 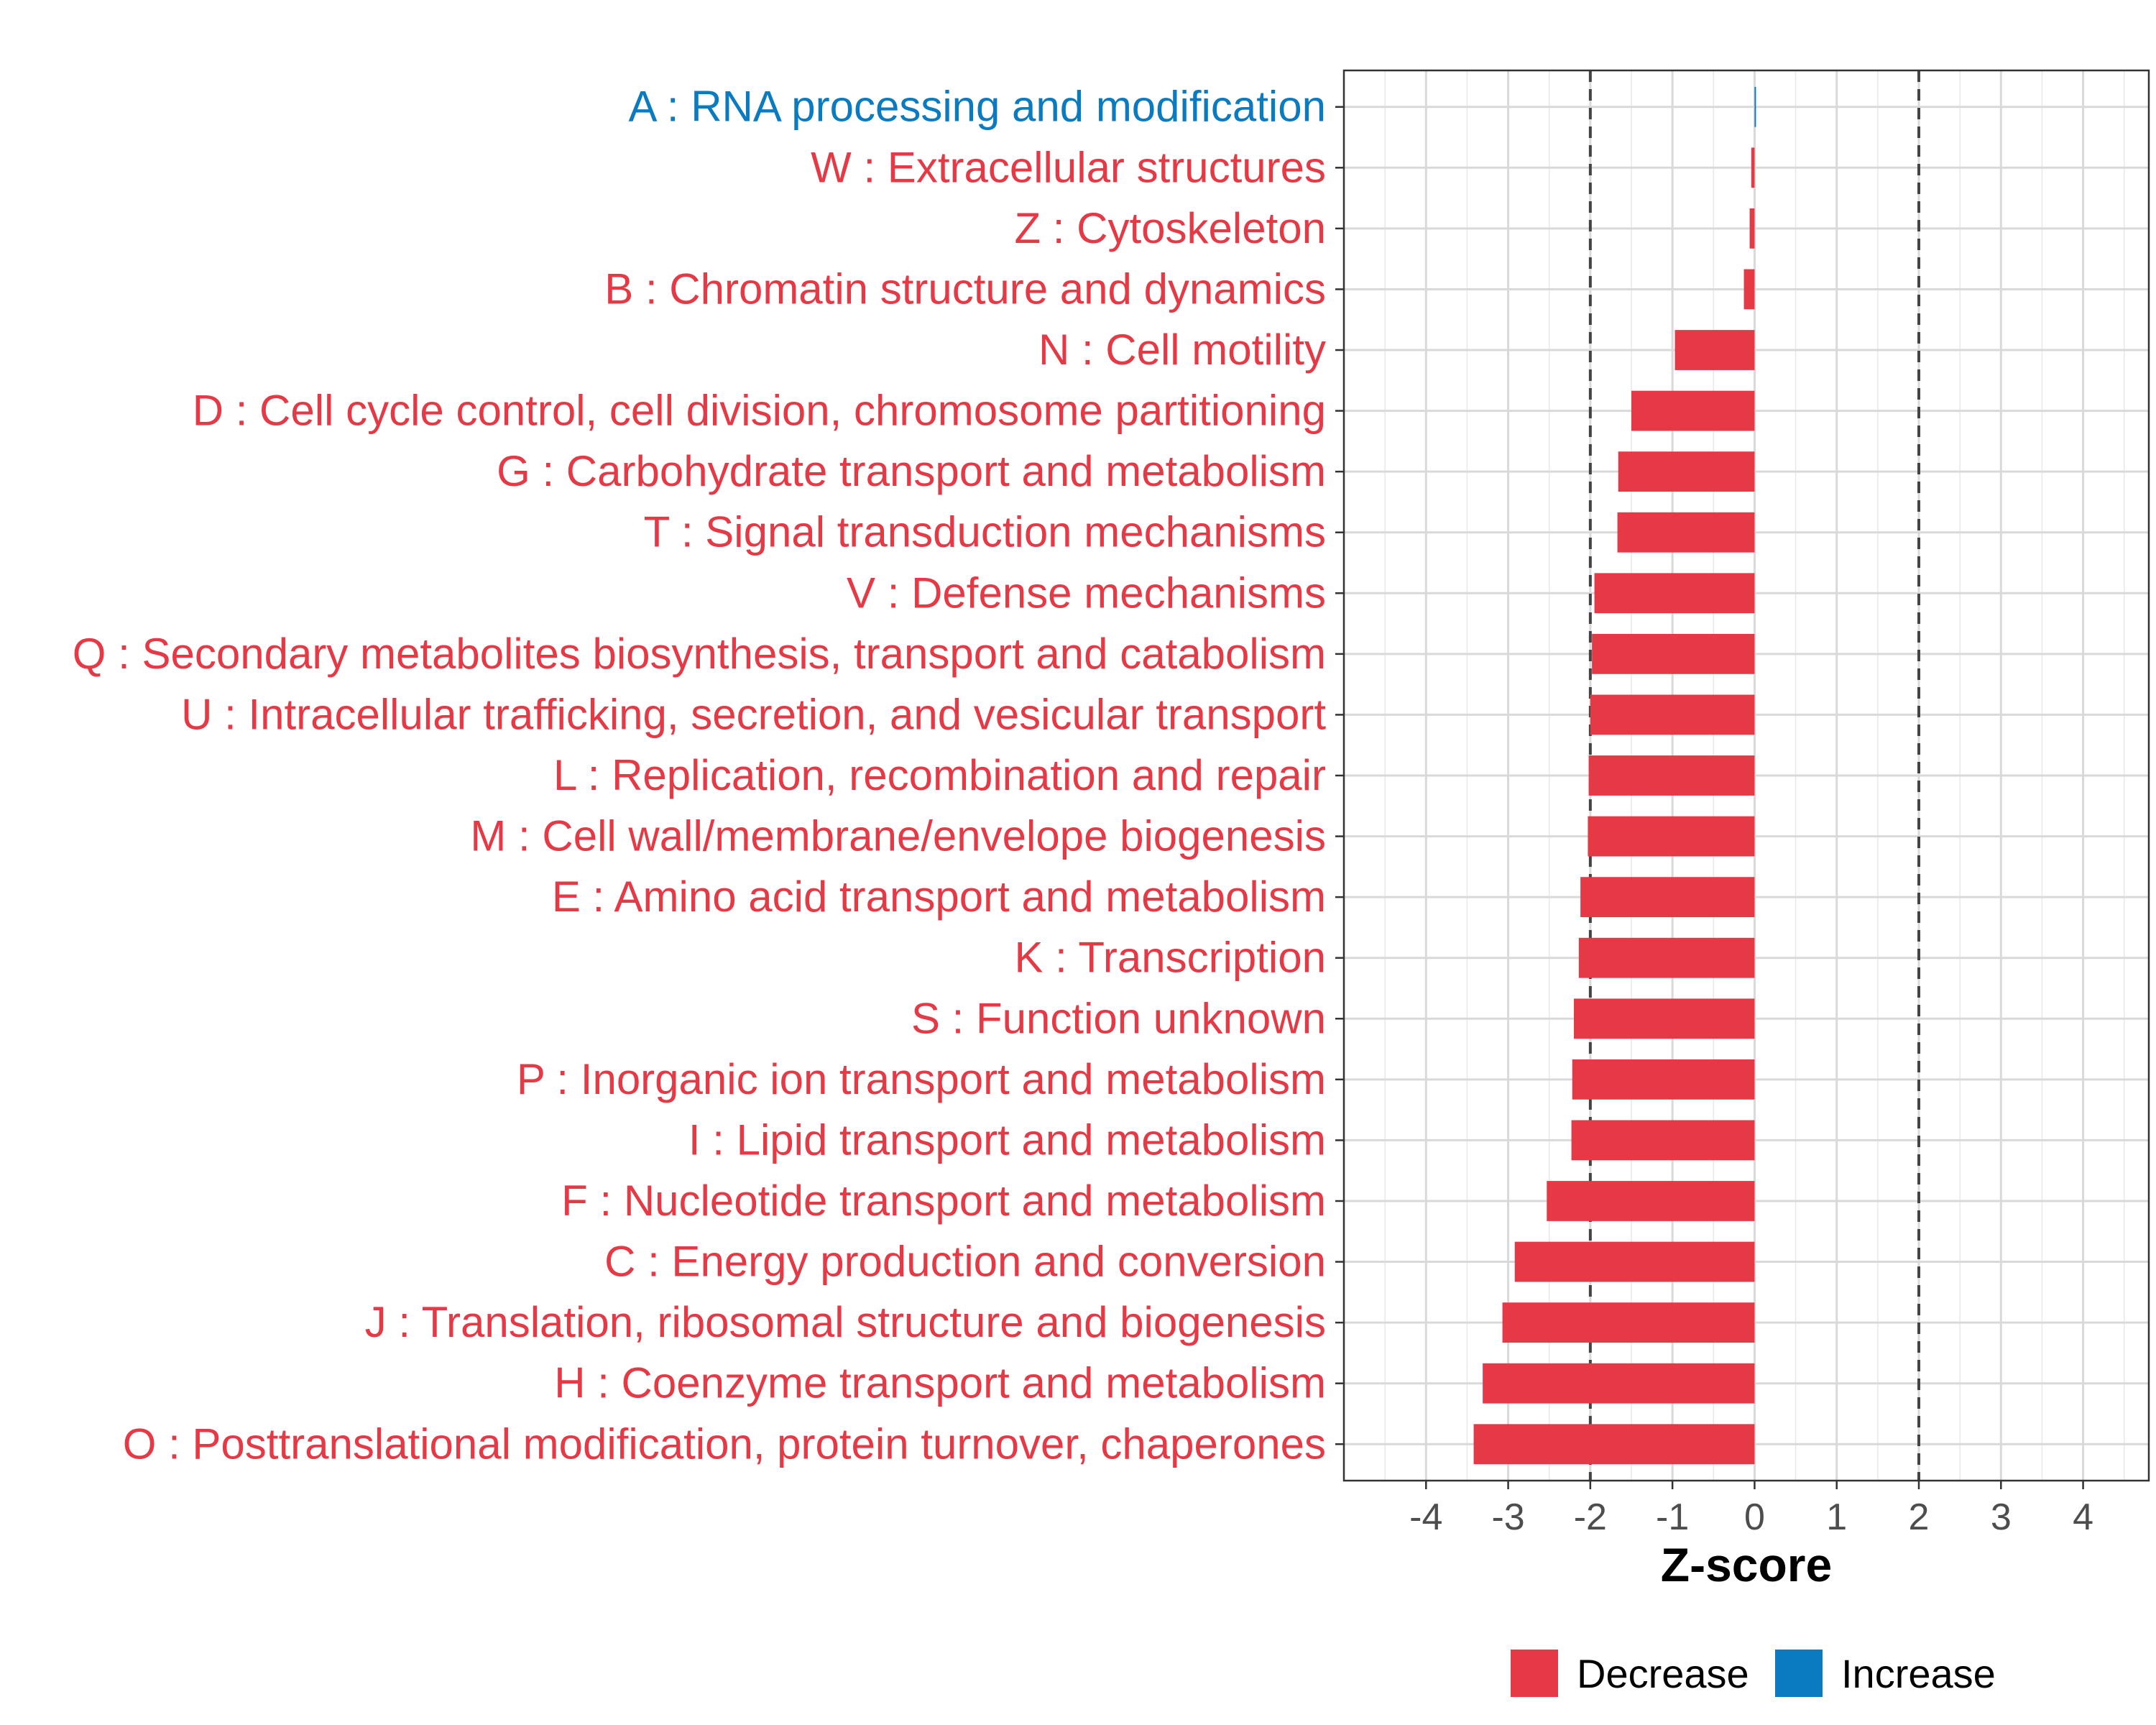 I want to click on category-label: B : Chromatin structure and dynamics, so click(x=965, y=288).